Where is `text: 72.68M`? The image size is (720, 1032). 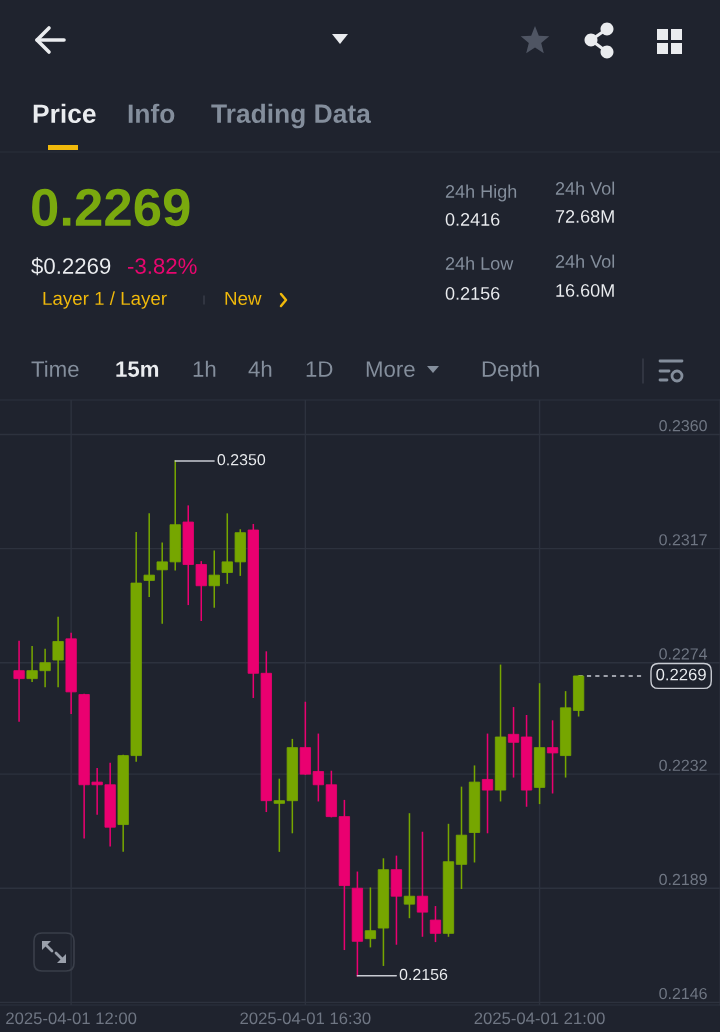 text: 72.68M is located at coordinates (584, 216).